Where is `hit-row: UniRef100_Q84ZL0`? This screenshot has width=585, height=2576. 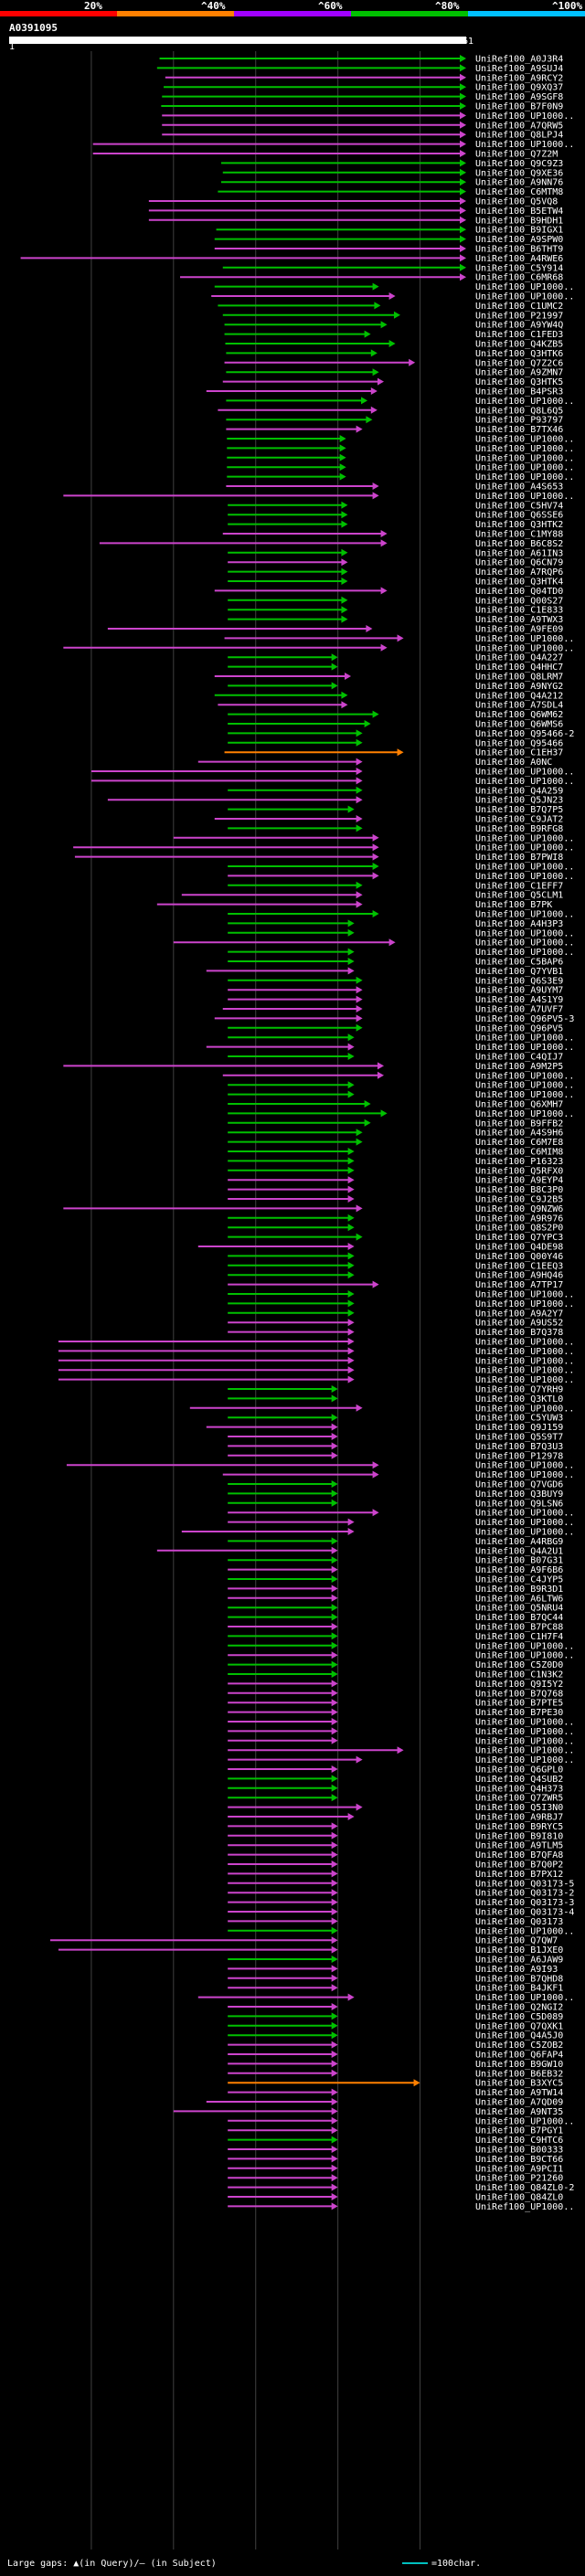
hit-row: UniRef100_Q84ZL0 is located at coordinates (396, 2198).